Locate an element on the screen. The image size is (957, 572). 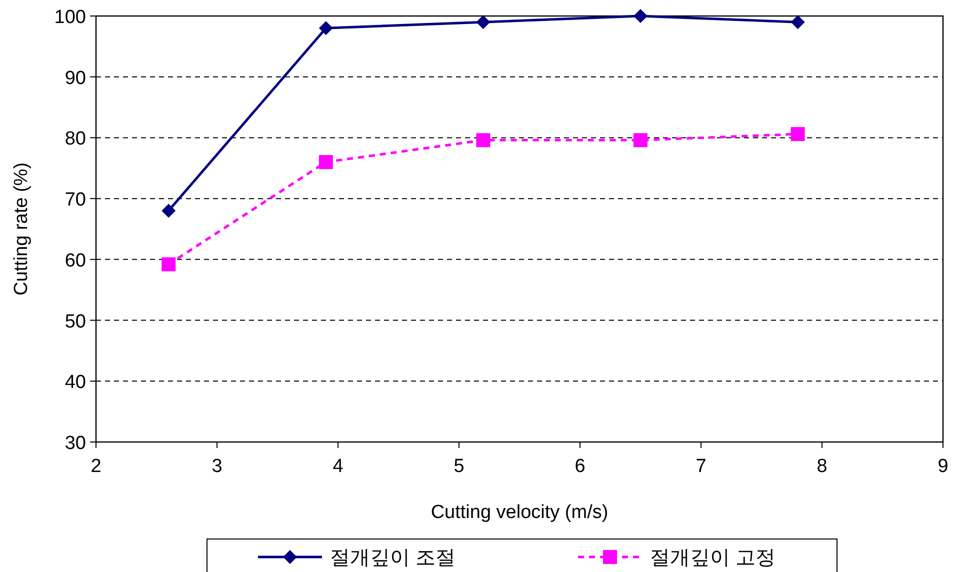
y-tick-label: 70 is located at coordinates (75, 200).